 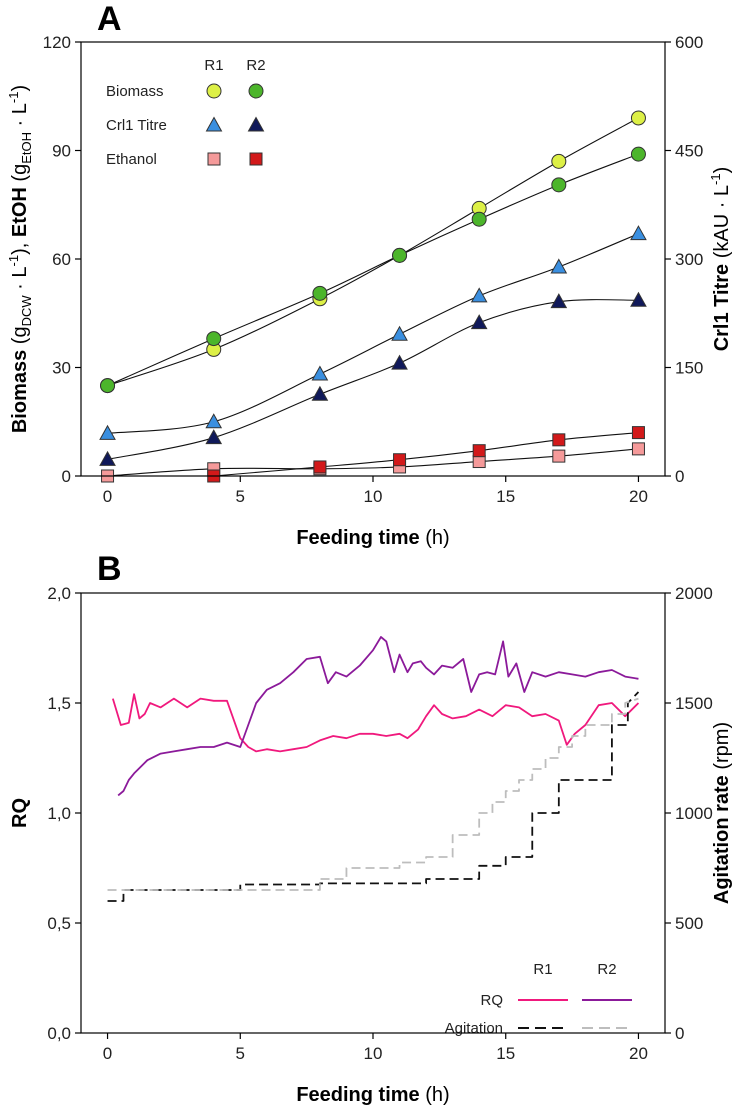 What do you see at coordinates (109, 19) in the screenshot?
I see `panel-a-letter: A` at bounding box center [109, 19].